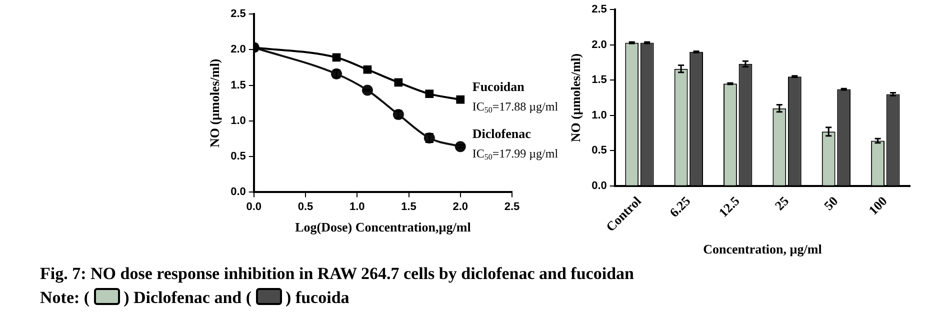 The image size is (950, 322). What do you see at coordinates (782, 203) in the screenshot?
I see `x-tick-label: 25` at bounding box center [782, 203].